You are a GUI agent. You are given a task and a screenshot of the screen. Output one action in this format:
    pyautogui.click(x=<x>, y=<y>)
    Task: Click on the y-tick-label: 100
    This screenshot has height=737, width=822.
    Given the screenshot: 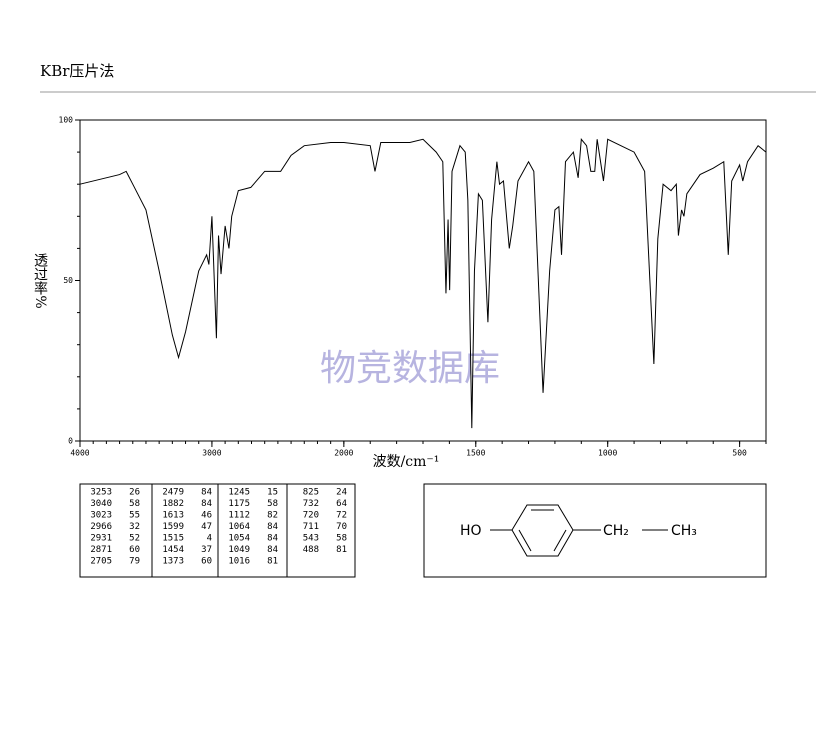 What is the action you would take?
    pyautogui.click(x=66, y=120)
    